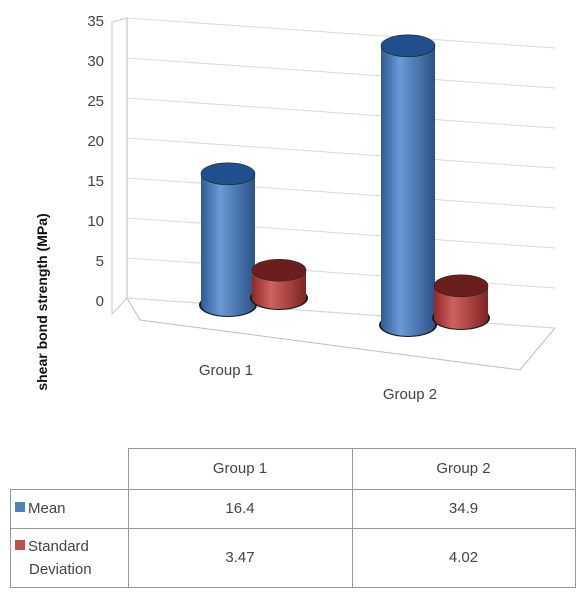 This screenshot has width=576, height=592. What do you see at coordinates (69, 557) in the screenshot?
I see `legend-standard-deviation: Standard Deviation` at bounding box center [69, 557].